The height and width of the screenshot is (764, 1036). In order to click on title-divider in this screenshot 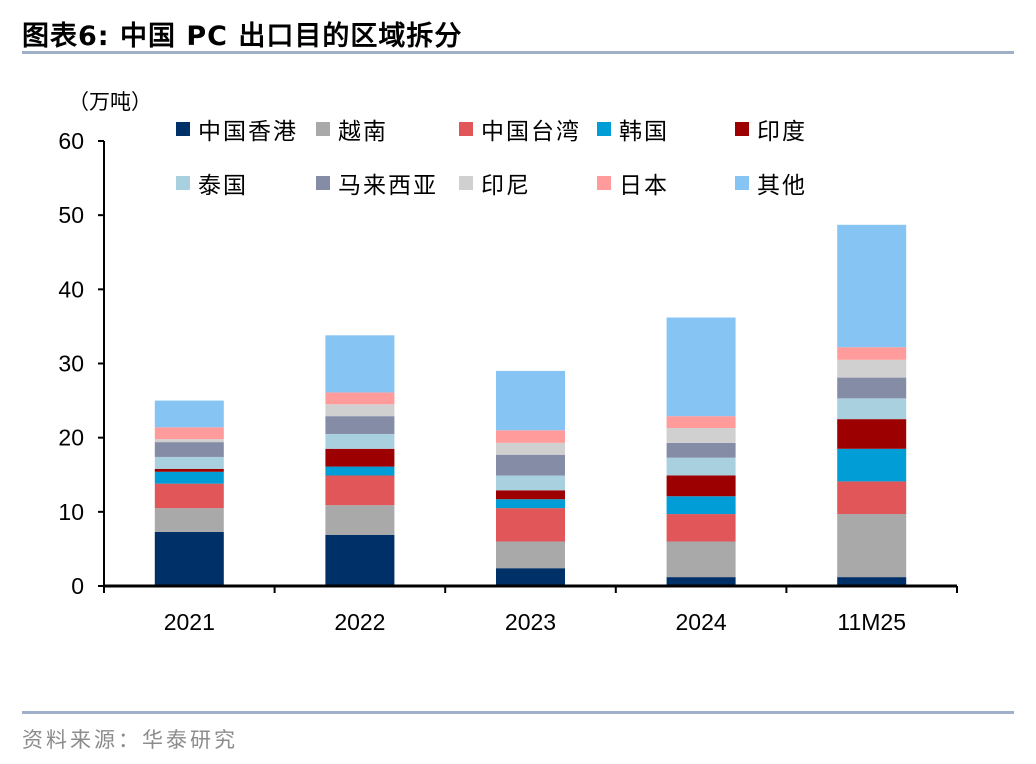, I will do `click(518, 52)`.